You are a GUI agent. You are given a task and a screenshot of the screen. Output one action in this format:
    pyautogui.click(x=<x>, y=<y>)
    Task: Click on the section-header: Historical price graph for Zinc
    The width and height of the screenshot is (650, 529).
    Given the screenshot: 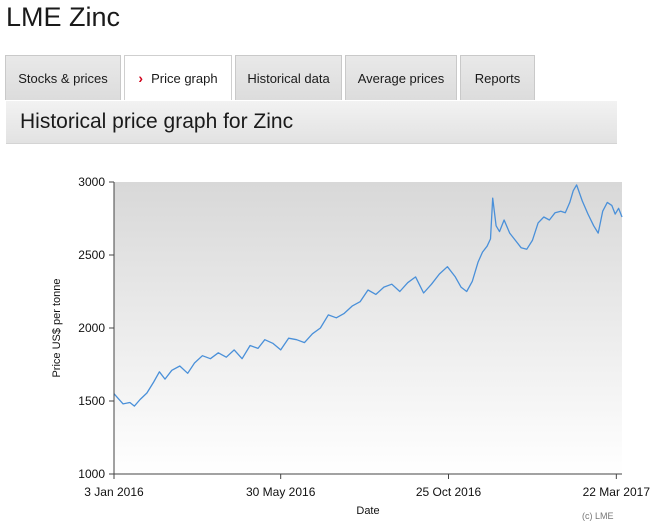 What is the action you would take?
    pyautogui.click(x=311, y=122)
    